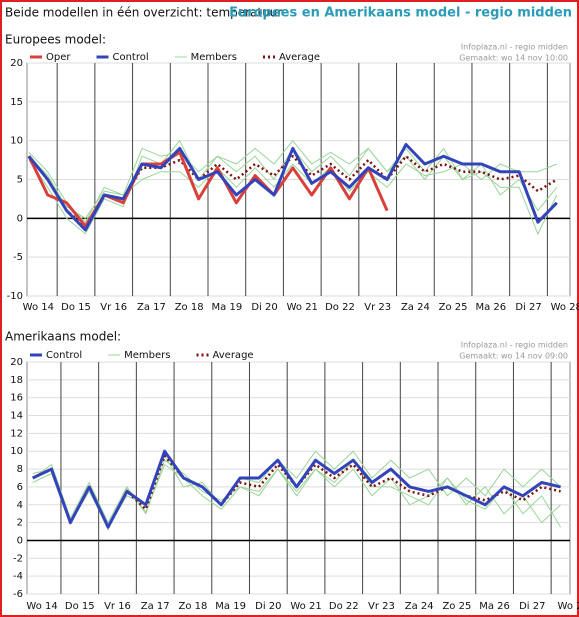 Image resolution: width=579 pixels, height=617 pixels. I want to click on x-tick-label: Wo 2, so click(568, 606).